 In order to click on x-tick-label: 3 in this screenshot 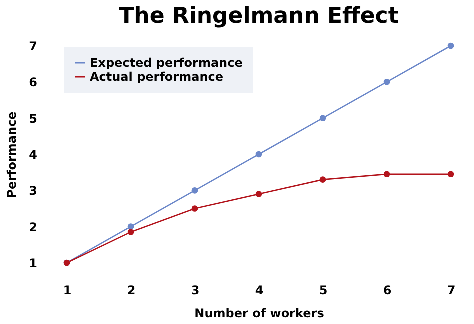, I will do `click(195, 291)`.